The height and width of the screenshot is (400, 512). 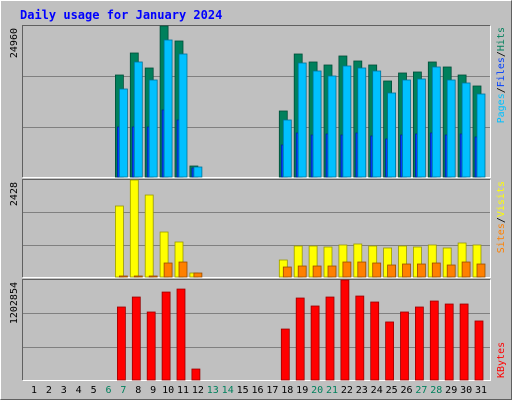 I want to click on x-tick-label: 6, so click(x=108, y=390).